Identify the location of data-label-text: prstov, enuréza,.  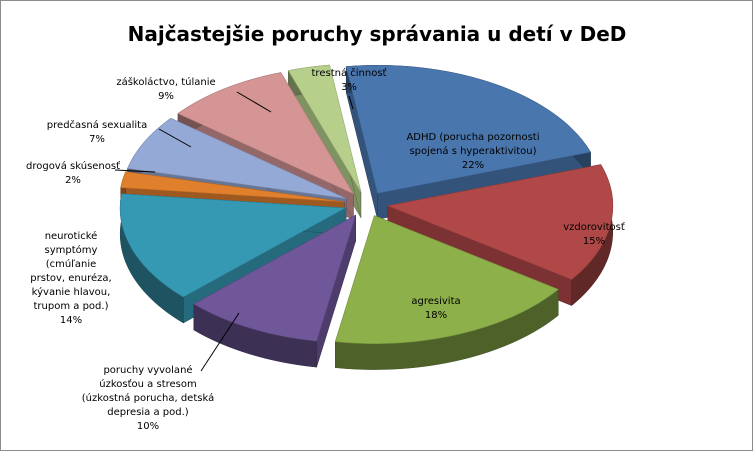
(70, 278).